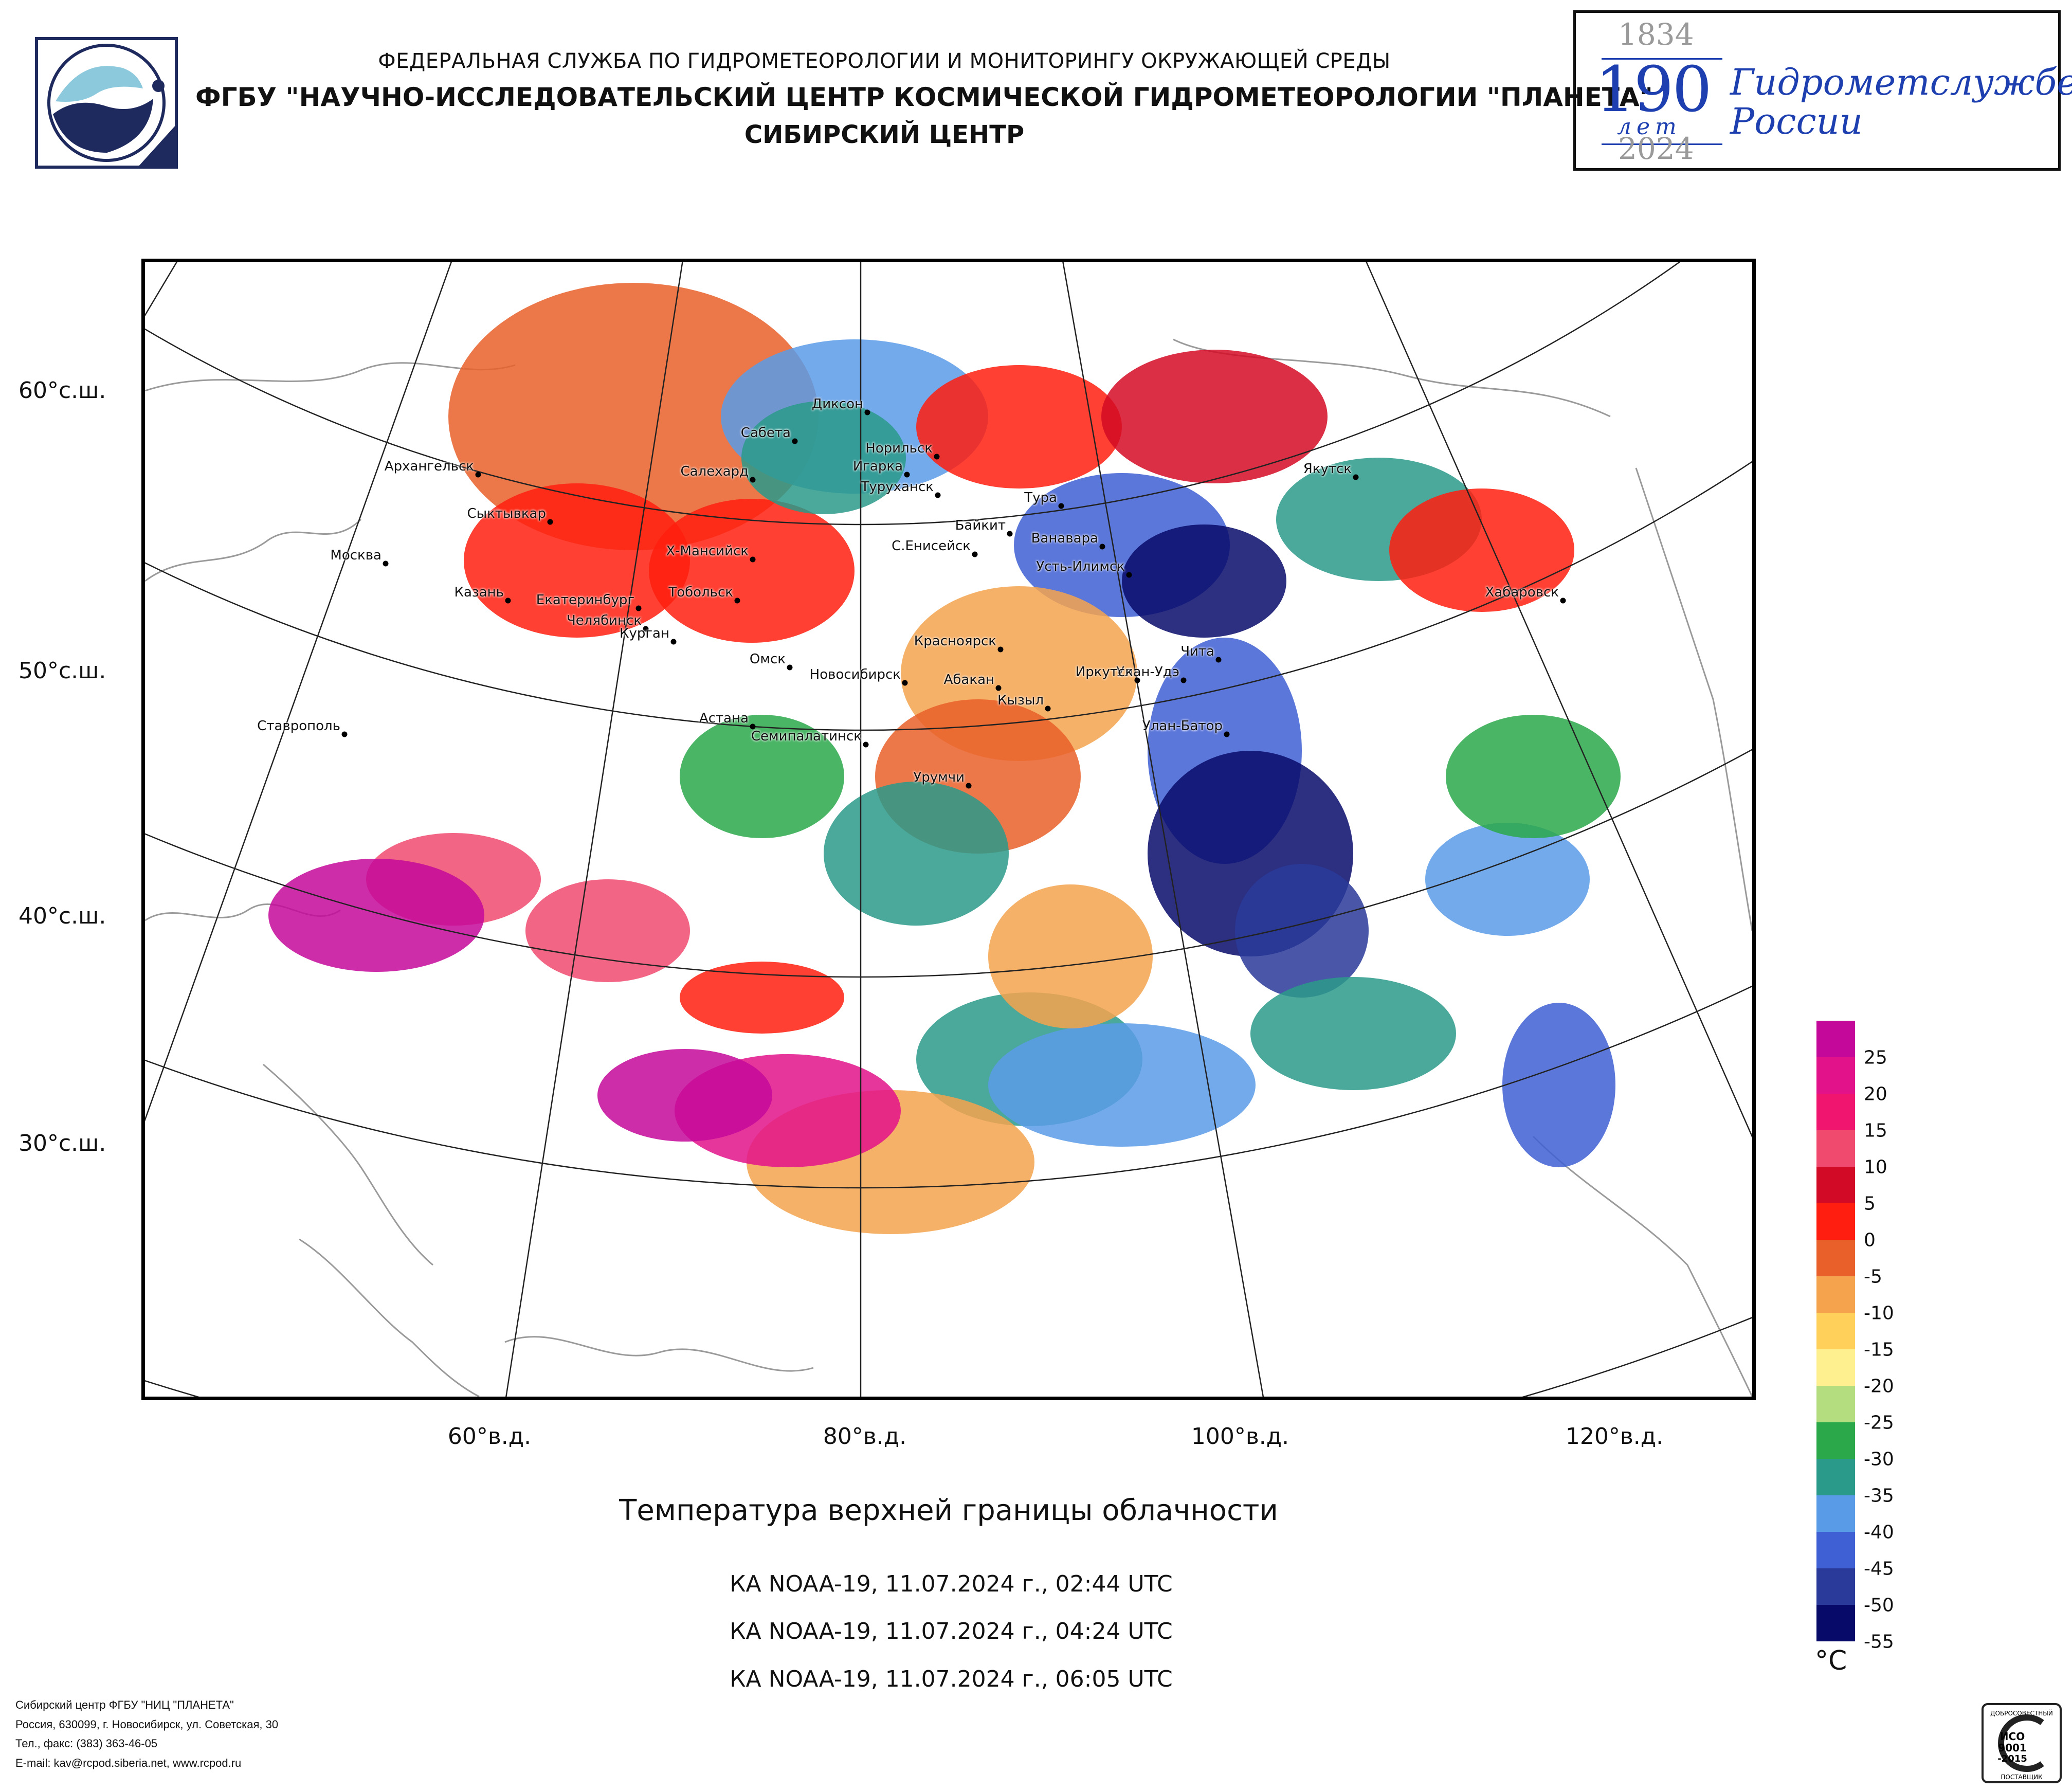  Describe the element at coordinates (389, 1317) in the screenshot. I see `coastline` at that location.